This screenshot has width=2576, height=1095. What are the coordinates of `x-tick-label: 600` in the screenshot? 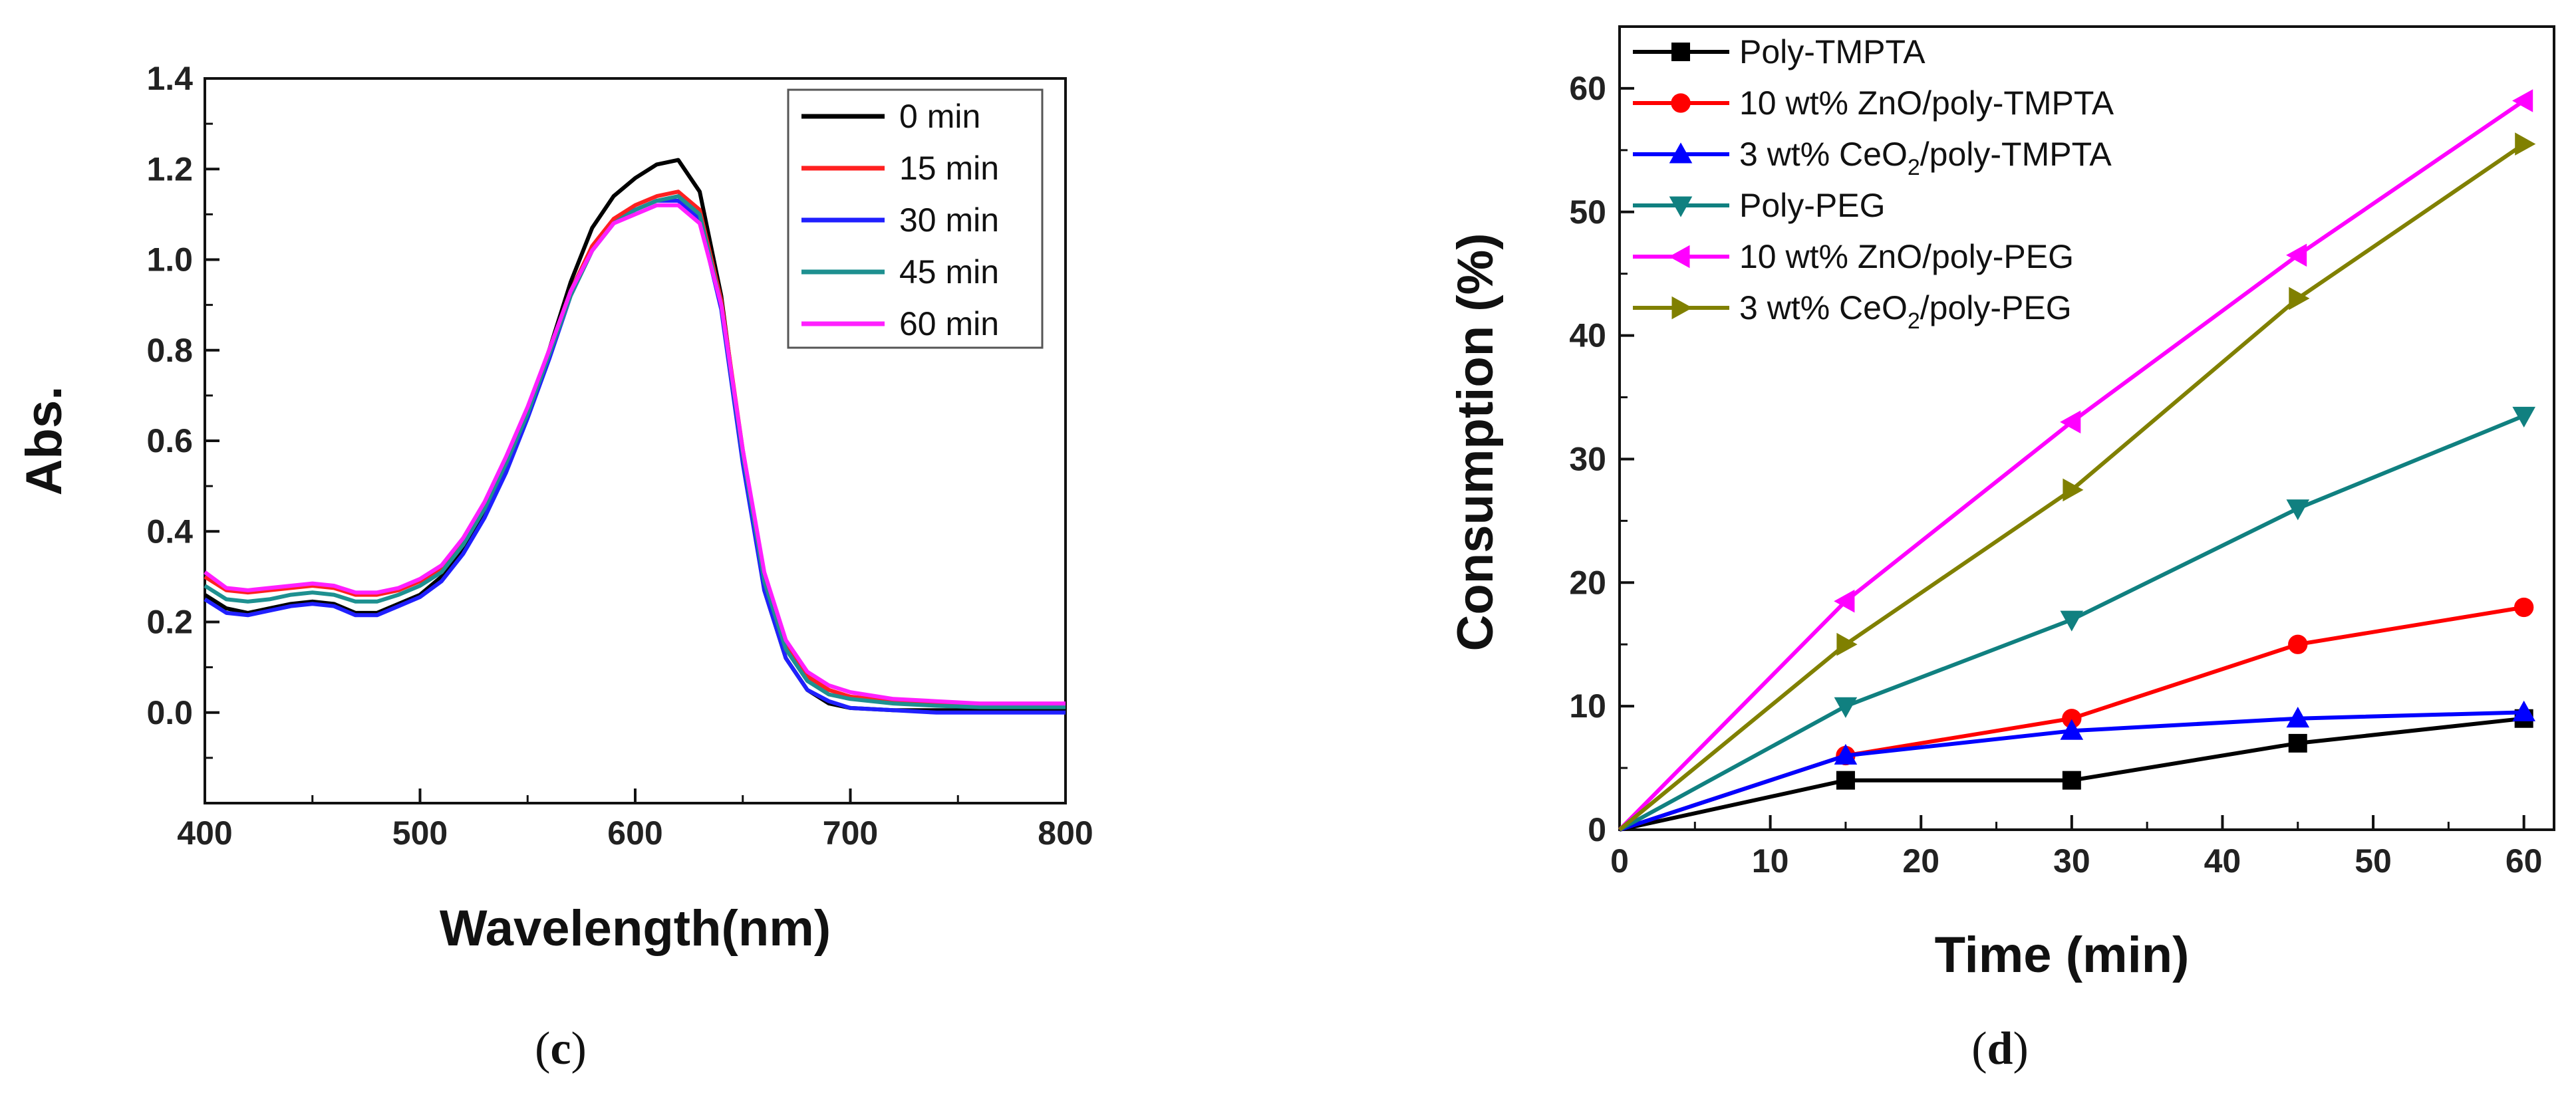 It's located at (634, 833).